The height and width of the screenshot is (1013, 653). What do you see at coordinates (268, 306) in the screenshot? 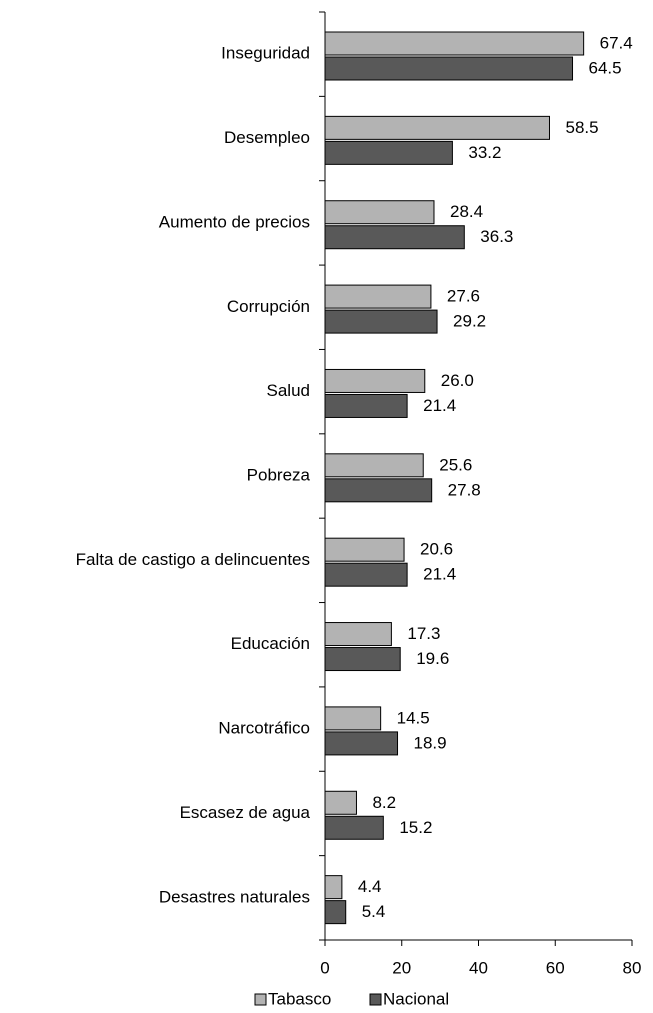
I see `y-tick-label: Corrupción` at bounding box center [268, 306].